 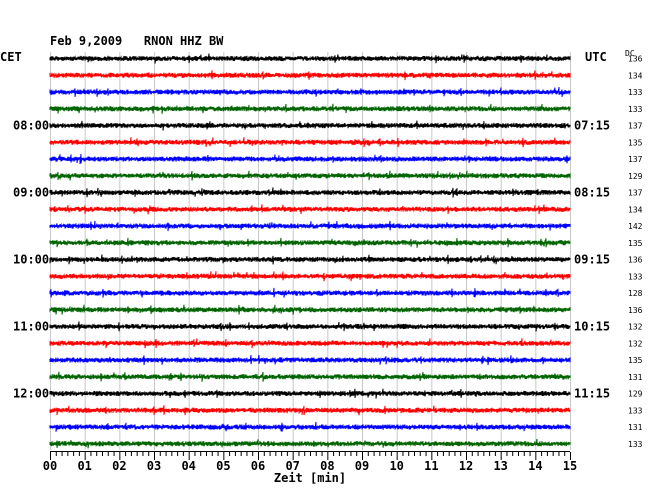 What do you see at coordinates (292, 466) in the screenshot?
I see `x-tick-label: 07` at bounding box center [292, 466].